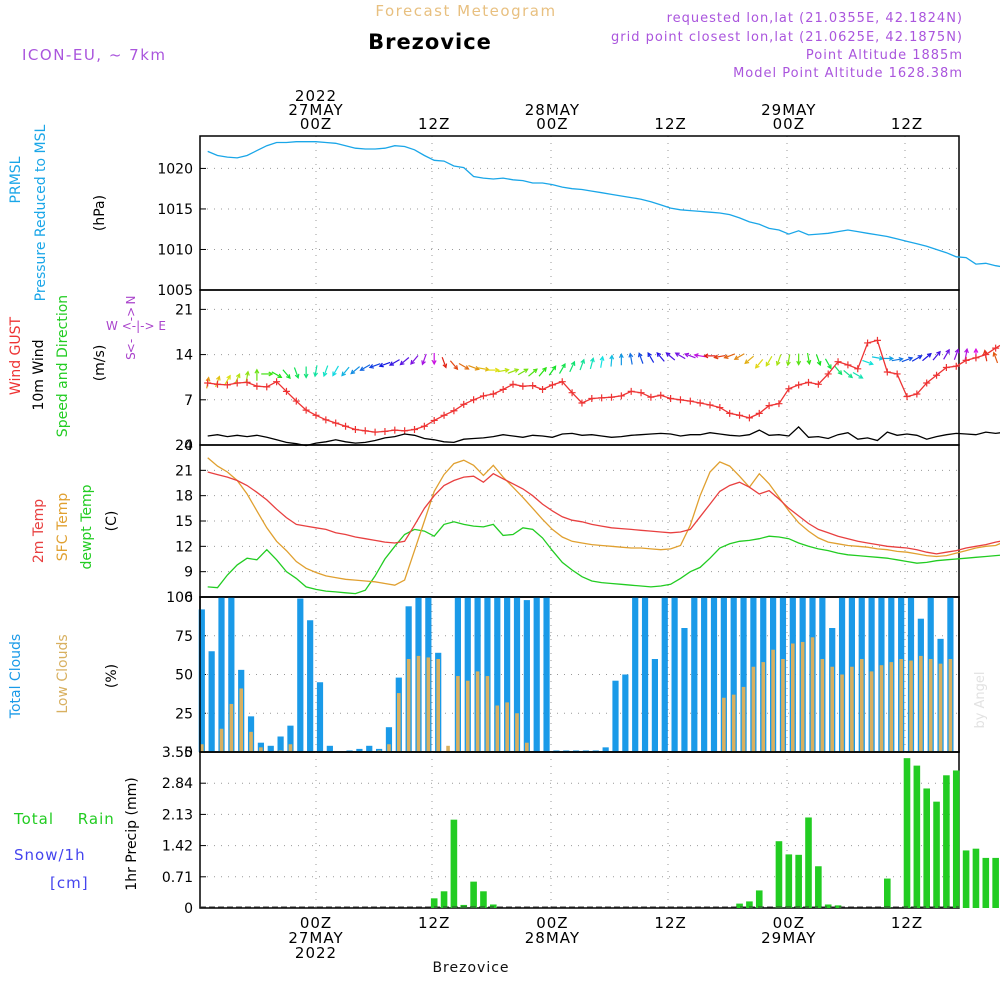  I want to click on bottom-time-label: 28MAY, so click(552, 938).